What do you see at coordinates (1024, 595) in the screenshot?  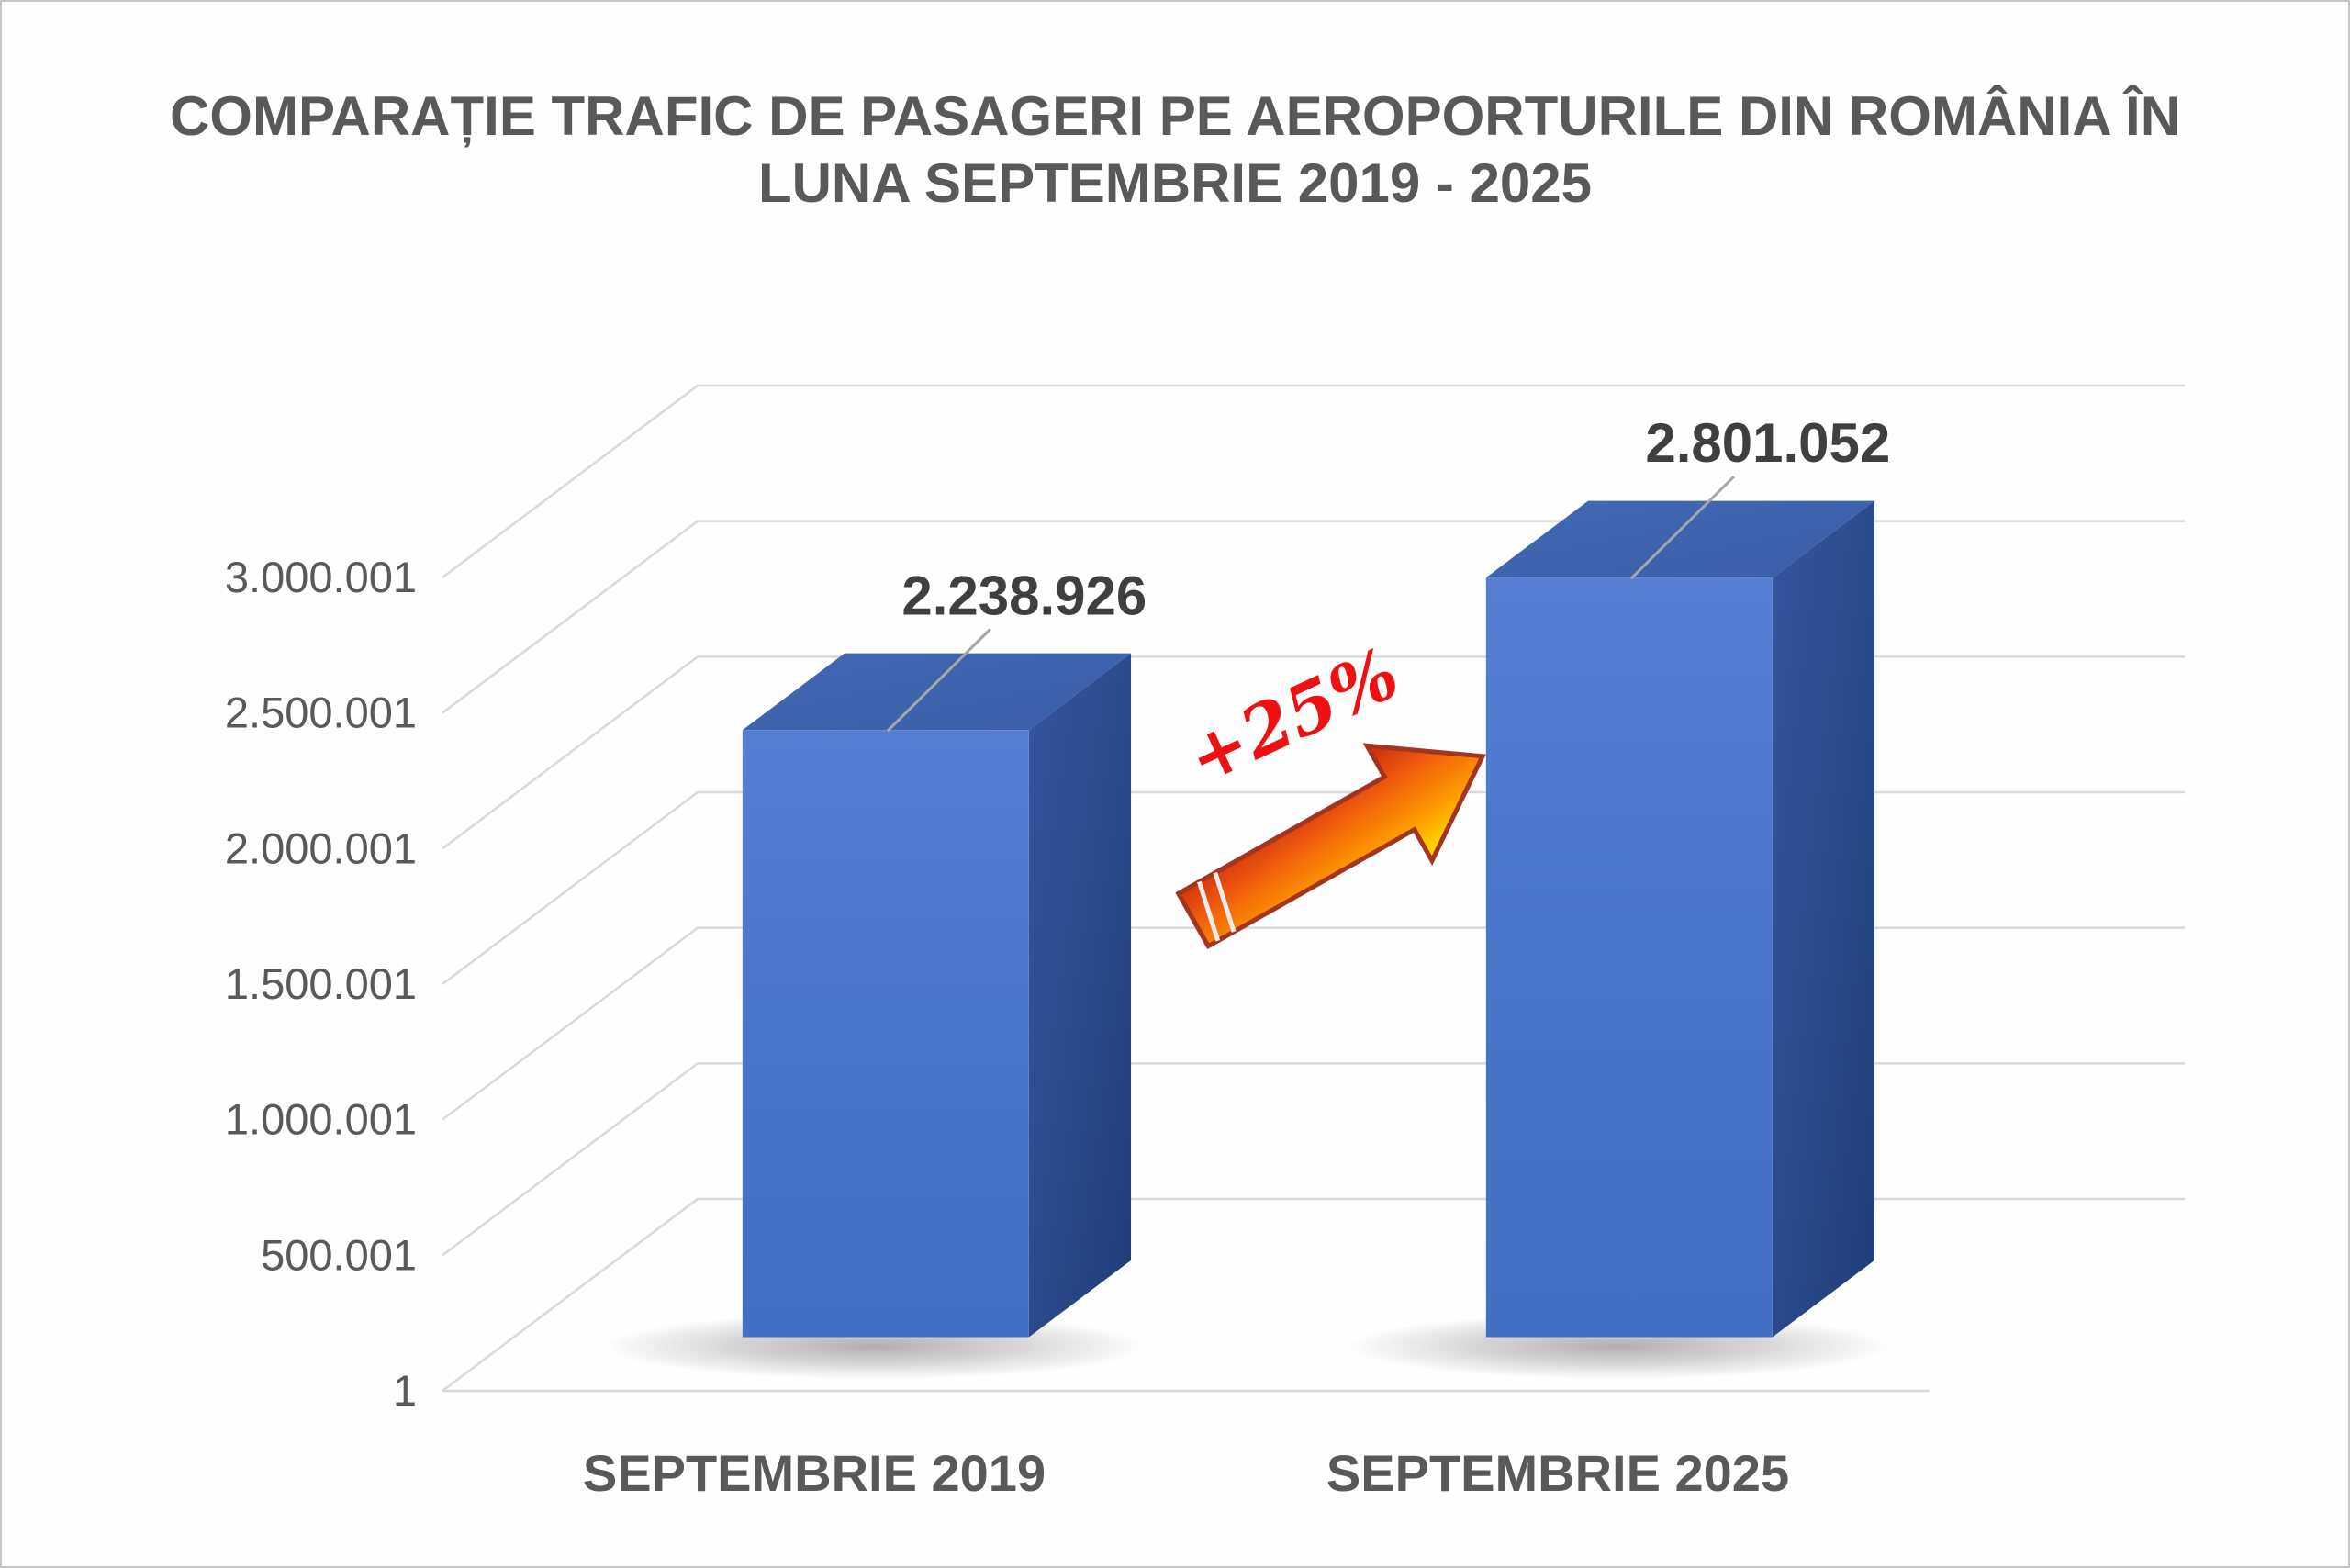 I see `data-label-2019: 2.238.926` at bounding box center [1024, 595].